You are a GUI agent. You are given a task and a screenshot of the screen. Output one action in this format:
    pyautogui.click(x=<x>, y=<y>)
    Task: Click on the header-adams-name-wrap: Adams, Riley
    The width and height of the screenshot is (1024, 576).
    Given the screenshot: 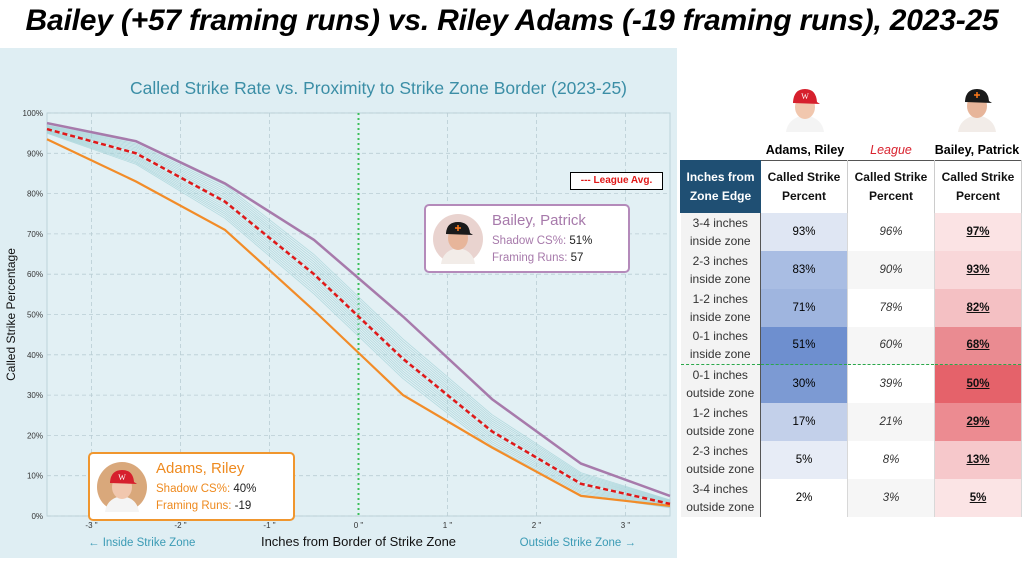 What is the action you would take?
    pyautogui.click(x=805, y=103)
    